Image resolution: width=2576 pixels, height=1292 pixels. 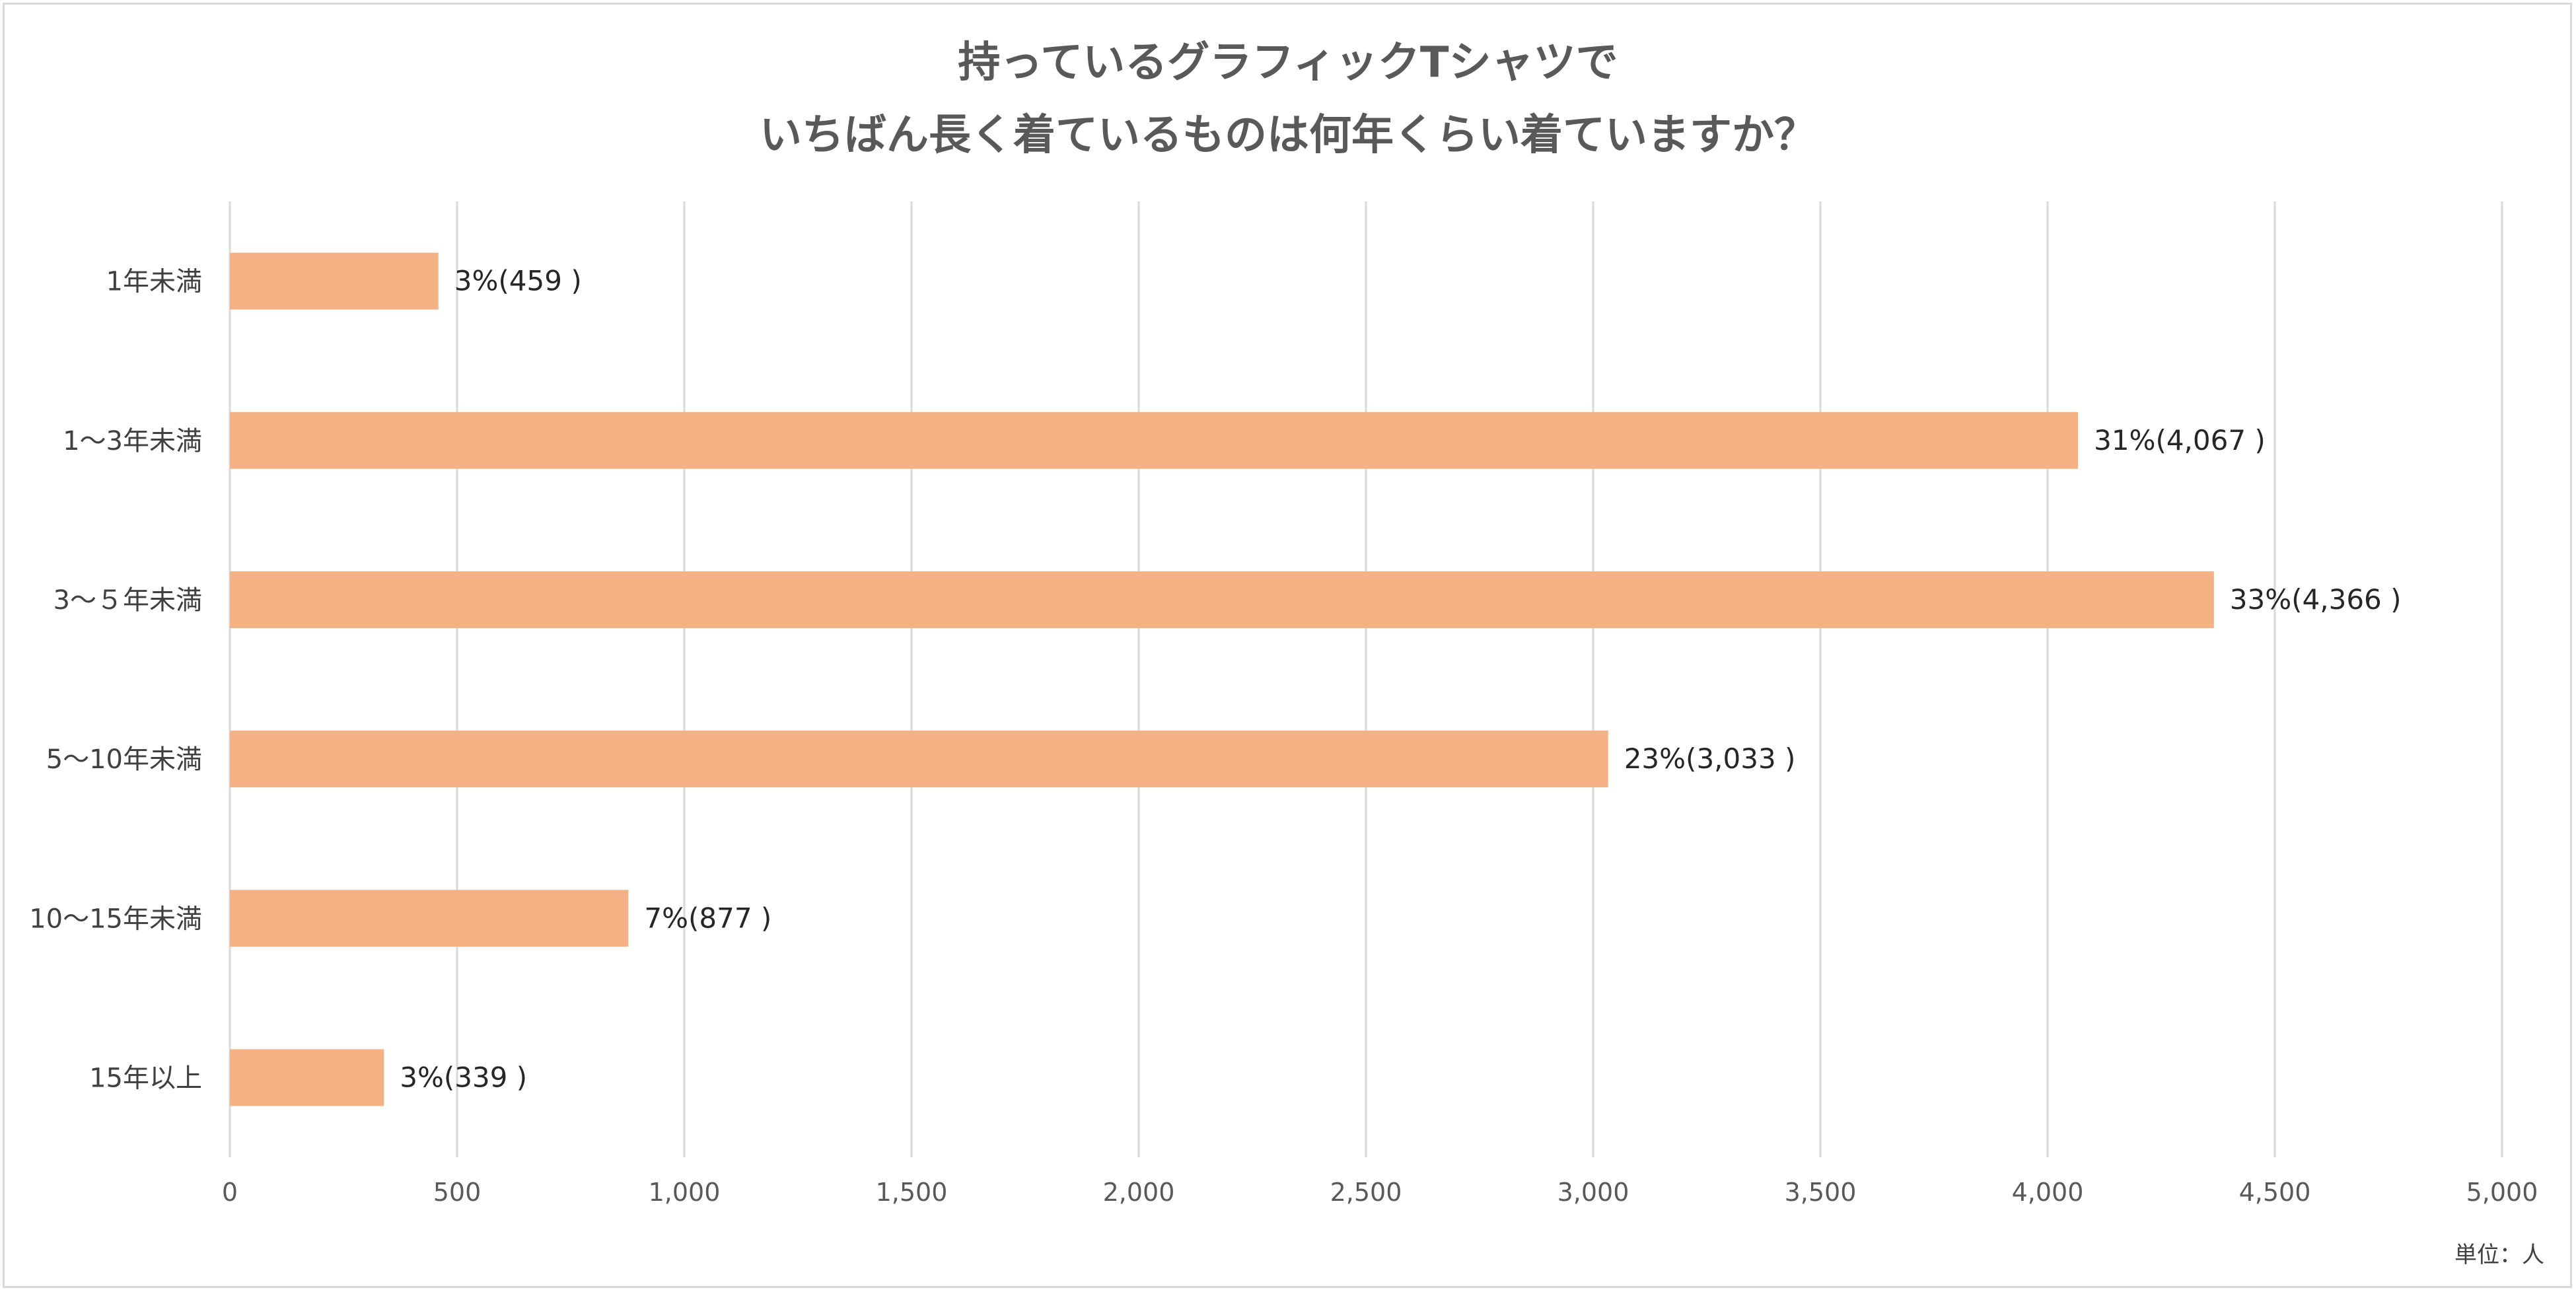 I want to click on category-label: 5〜10年未満, so click(x=124, y=759).